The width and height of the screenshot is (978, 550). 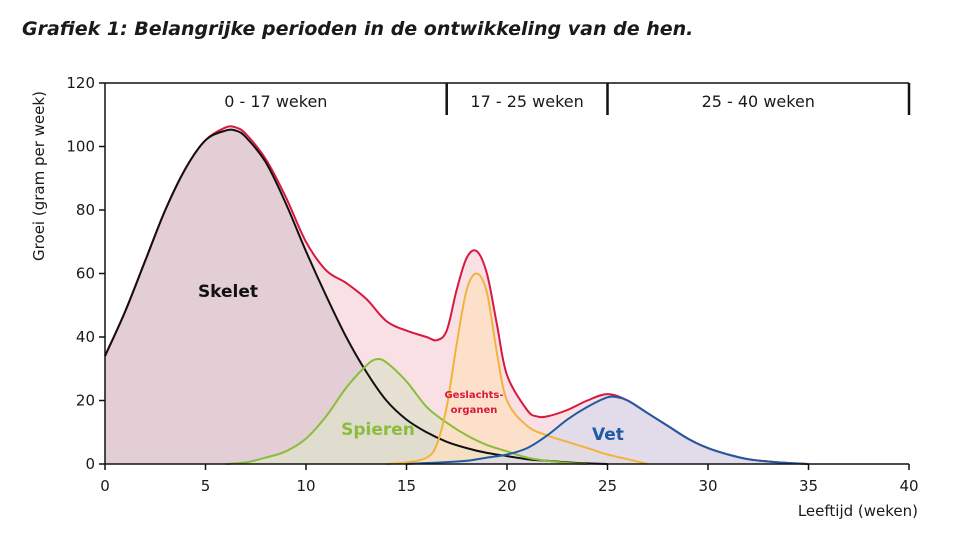 What do you see at coordinates (275, 101) in the screenshot?
I see `period-label: 0 - 17 weken` at bounding box center [275, 101].